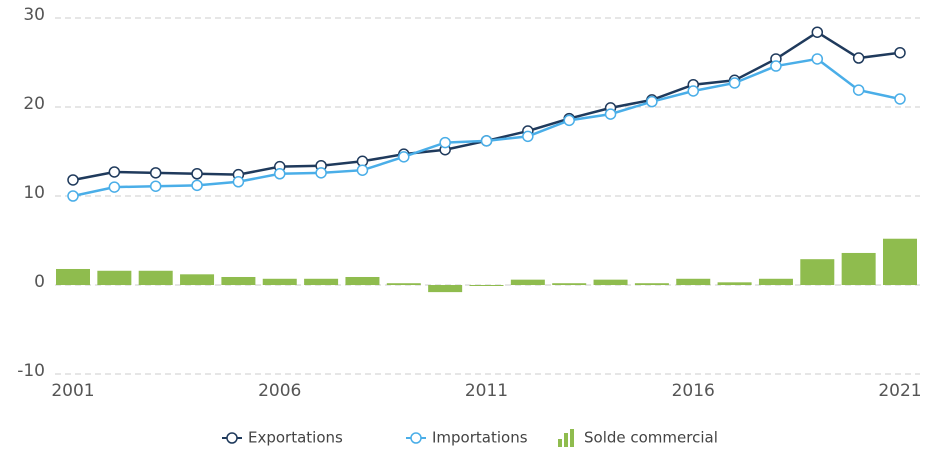 This screenshot has height=453, width=929. I want to click on legend-label: Importations, so click(480, 438).